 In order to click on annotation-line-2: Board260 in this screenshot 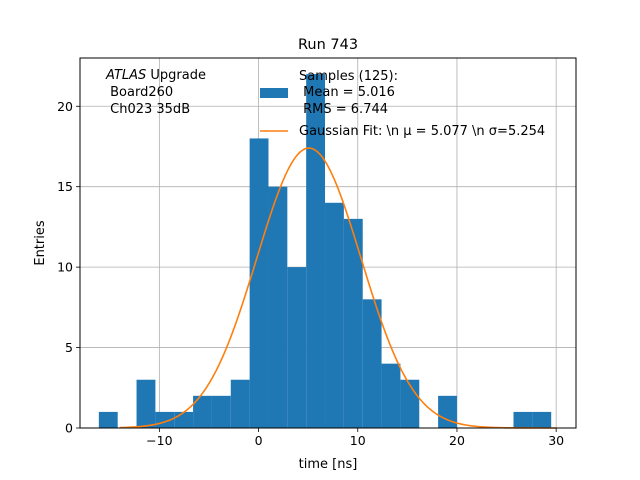, I will do `click(139, 92)`.